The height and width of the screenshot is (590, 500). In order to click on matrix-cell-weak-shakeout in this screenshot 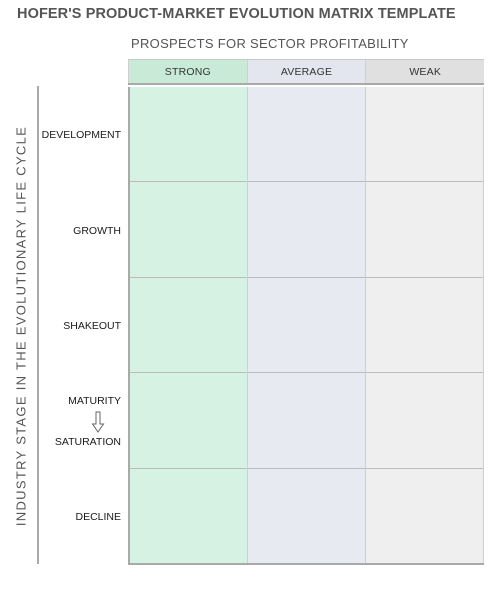, I will do `click(424, 325)`.